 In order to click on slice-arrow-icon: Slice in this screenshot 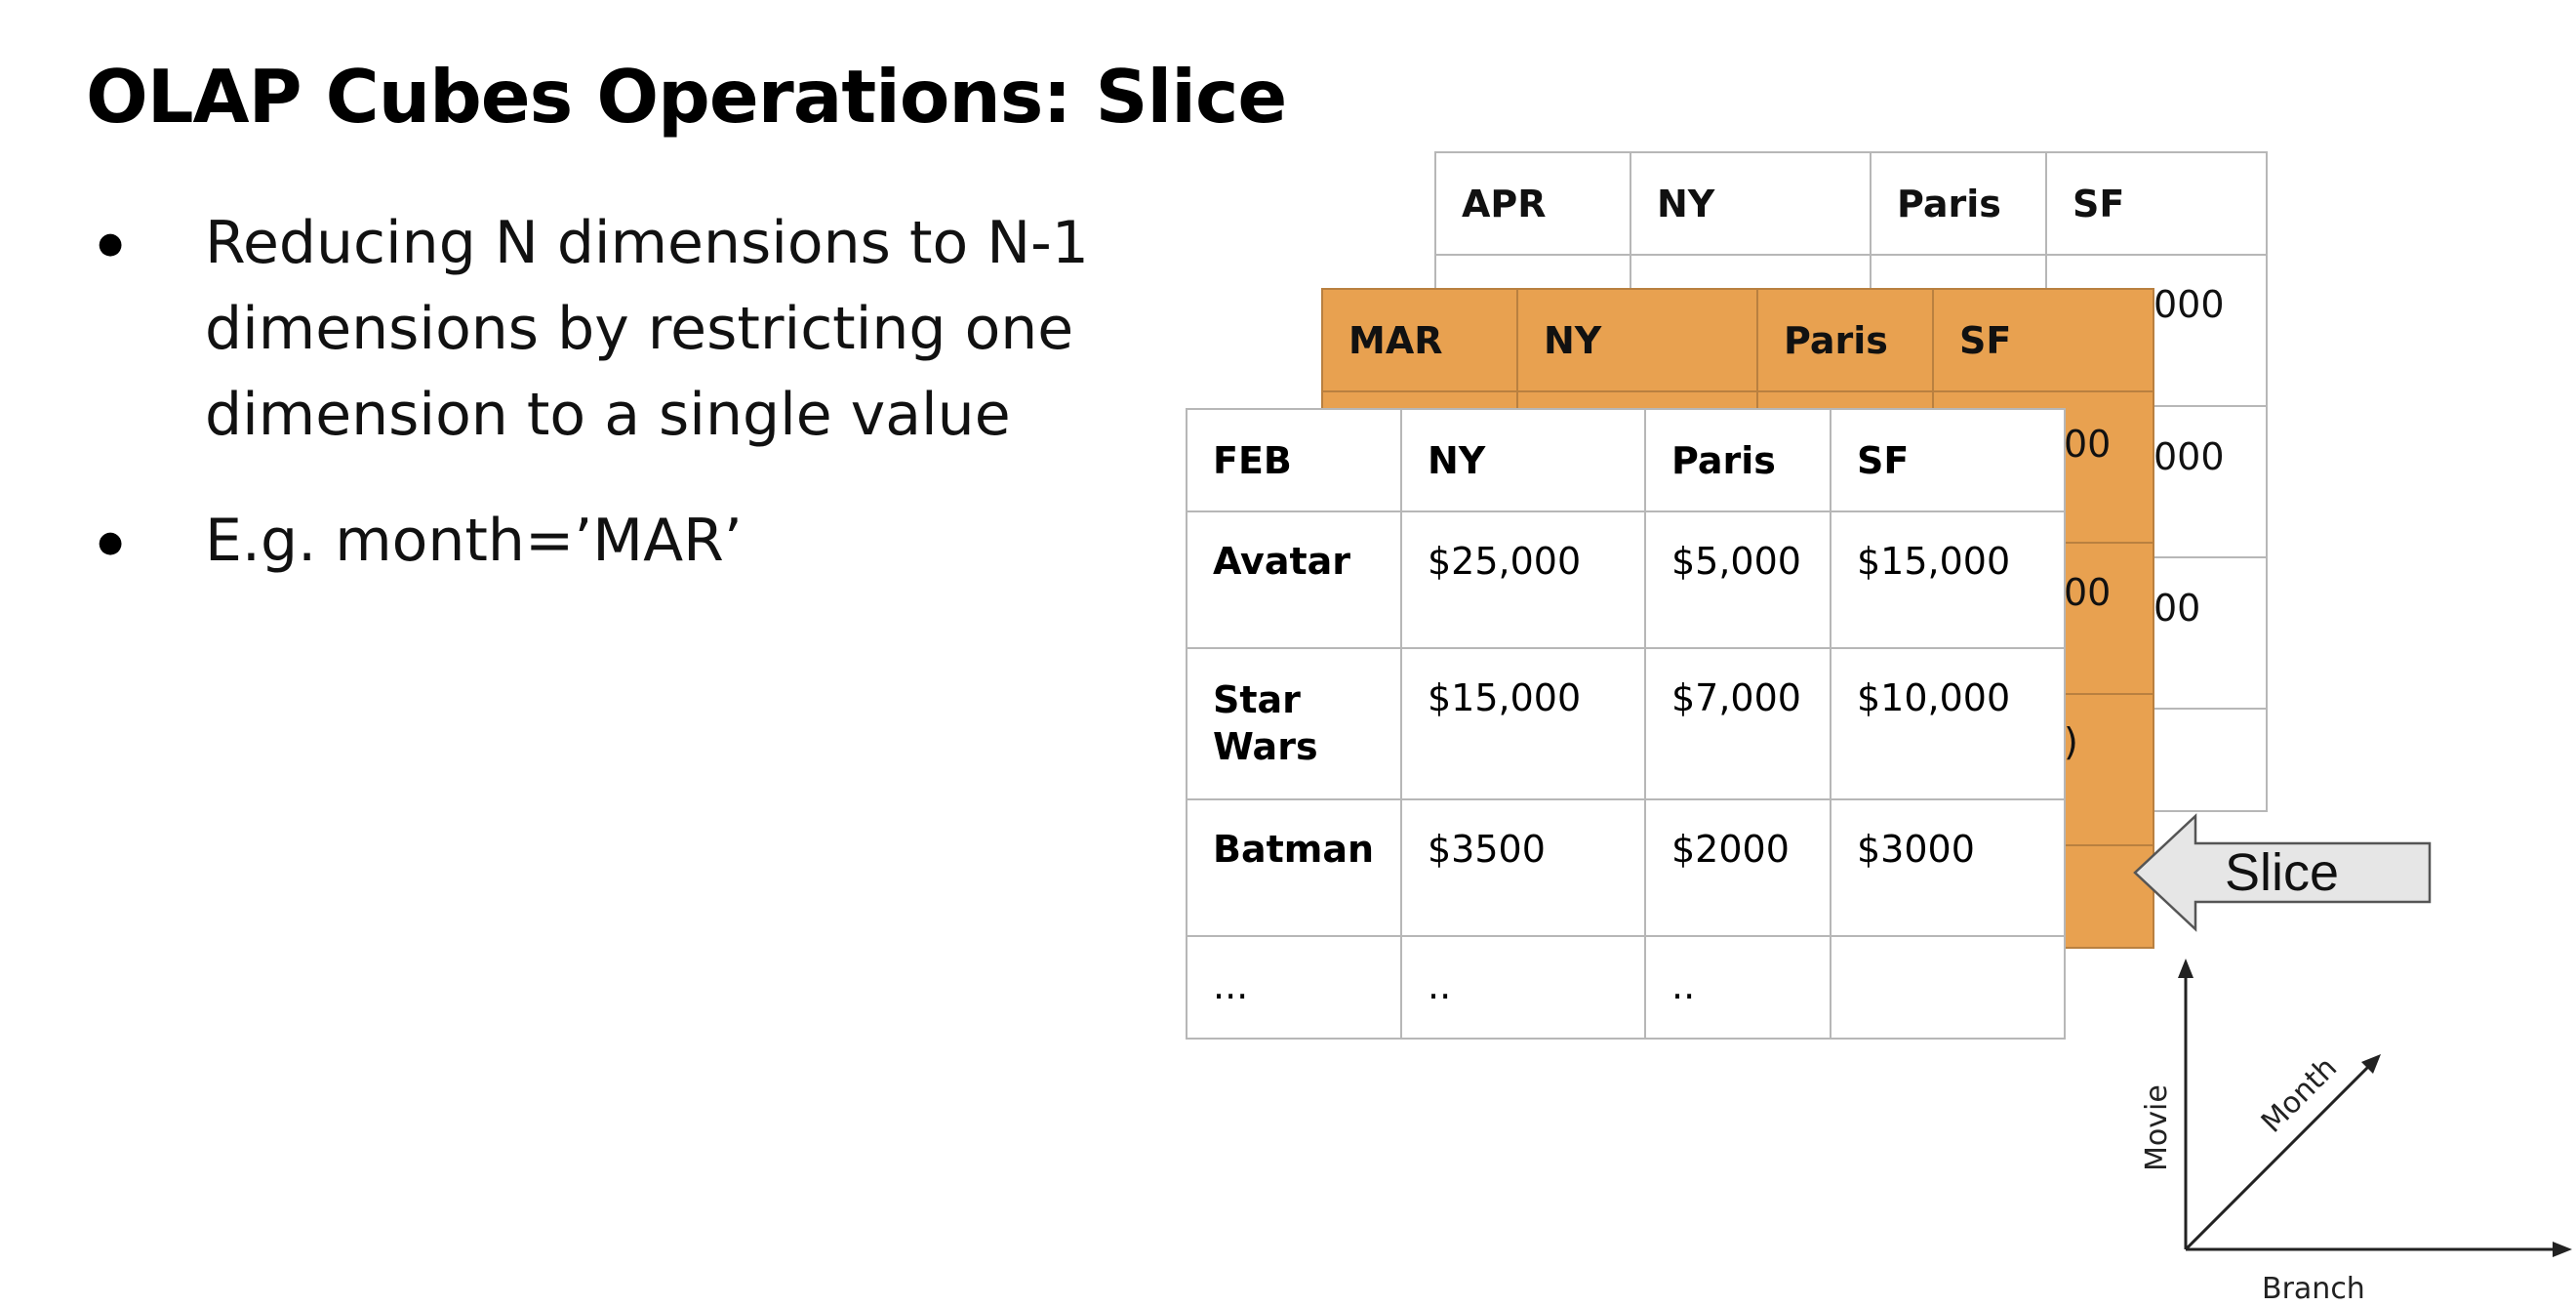, I will do `click(2282, 872)`.